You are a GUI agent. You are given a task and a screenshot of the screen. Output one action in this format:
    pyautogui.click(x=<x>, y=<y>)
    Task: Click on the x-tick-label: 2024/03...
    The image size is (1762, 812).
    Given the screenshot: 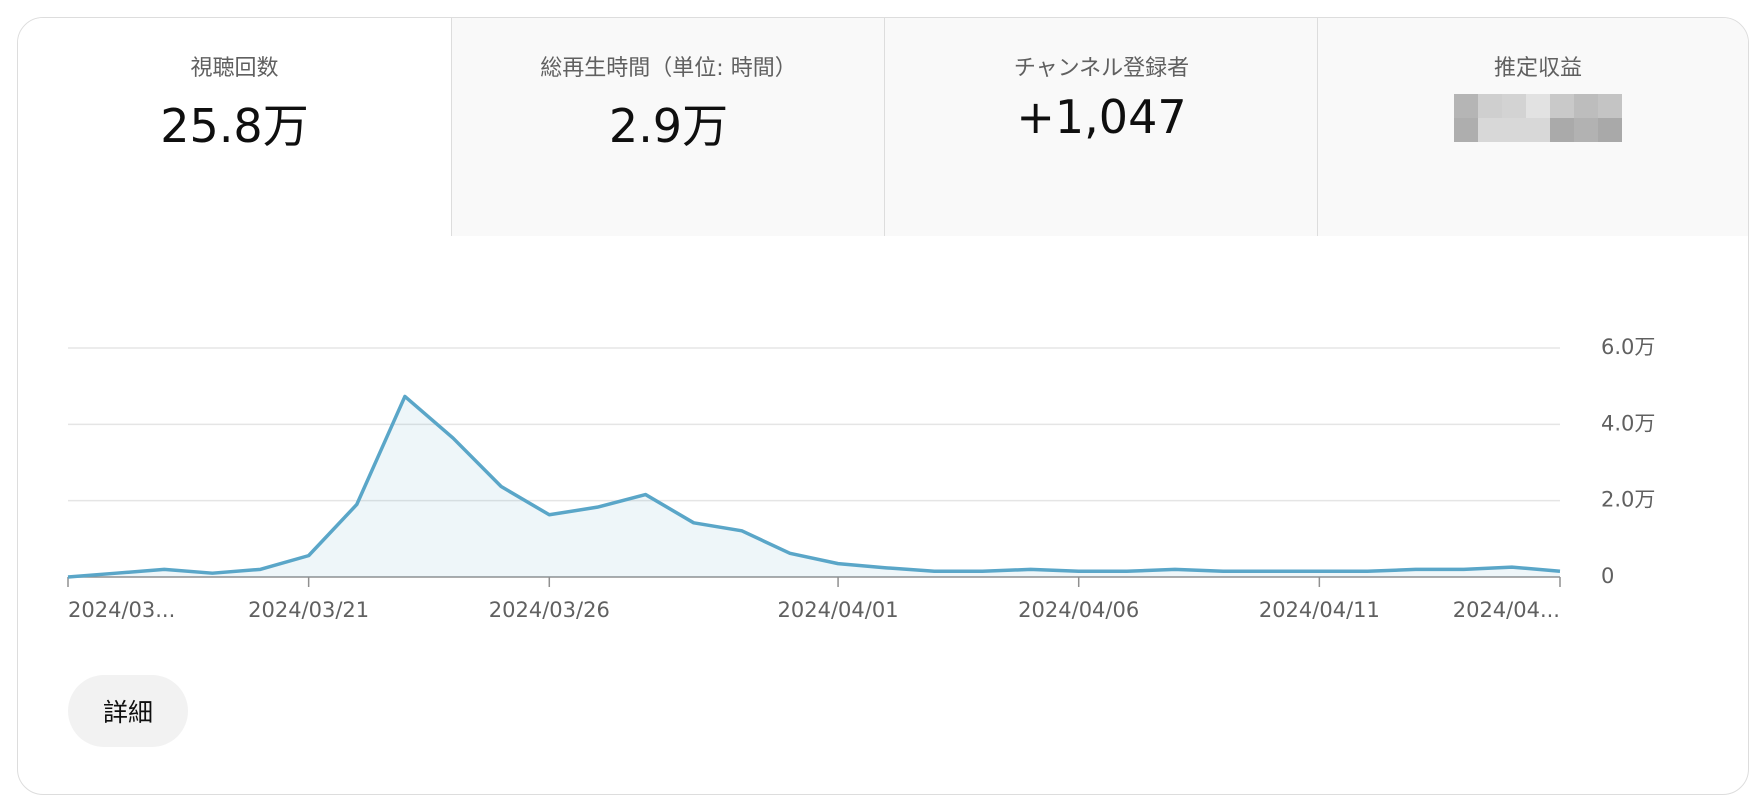 What is the action you would take?
    pyautogui.click(x=121, y=610)
    